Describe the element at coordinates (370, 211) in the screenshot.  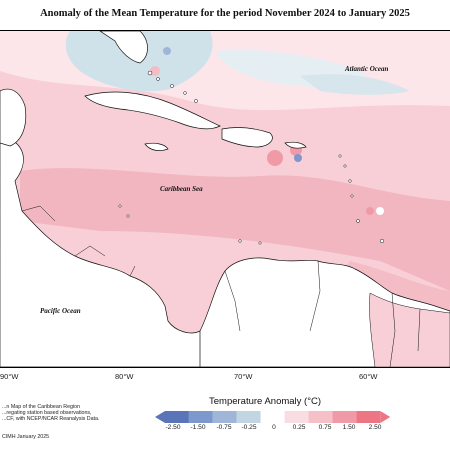
I see `warm-spot-east-caribbean` at that location.